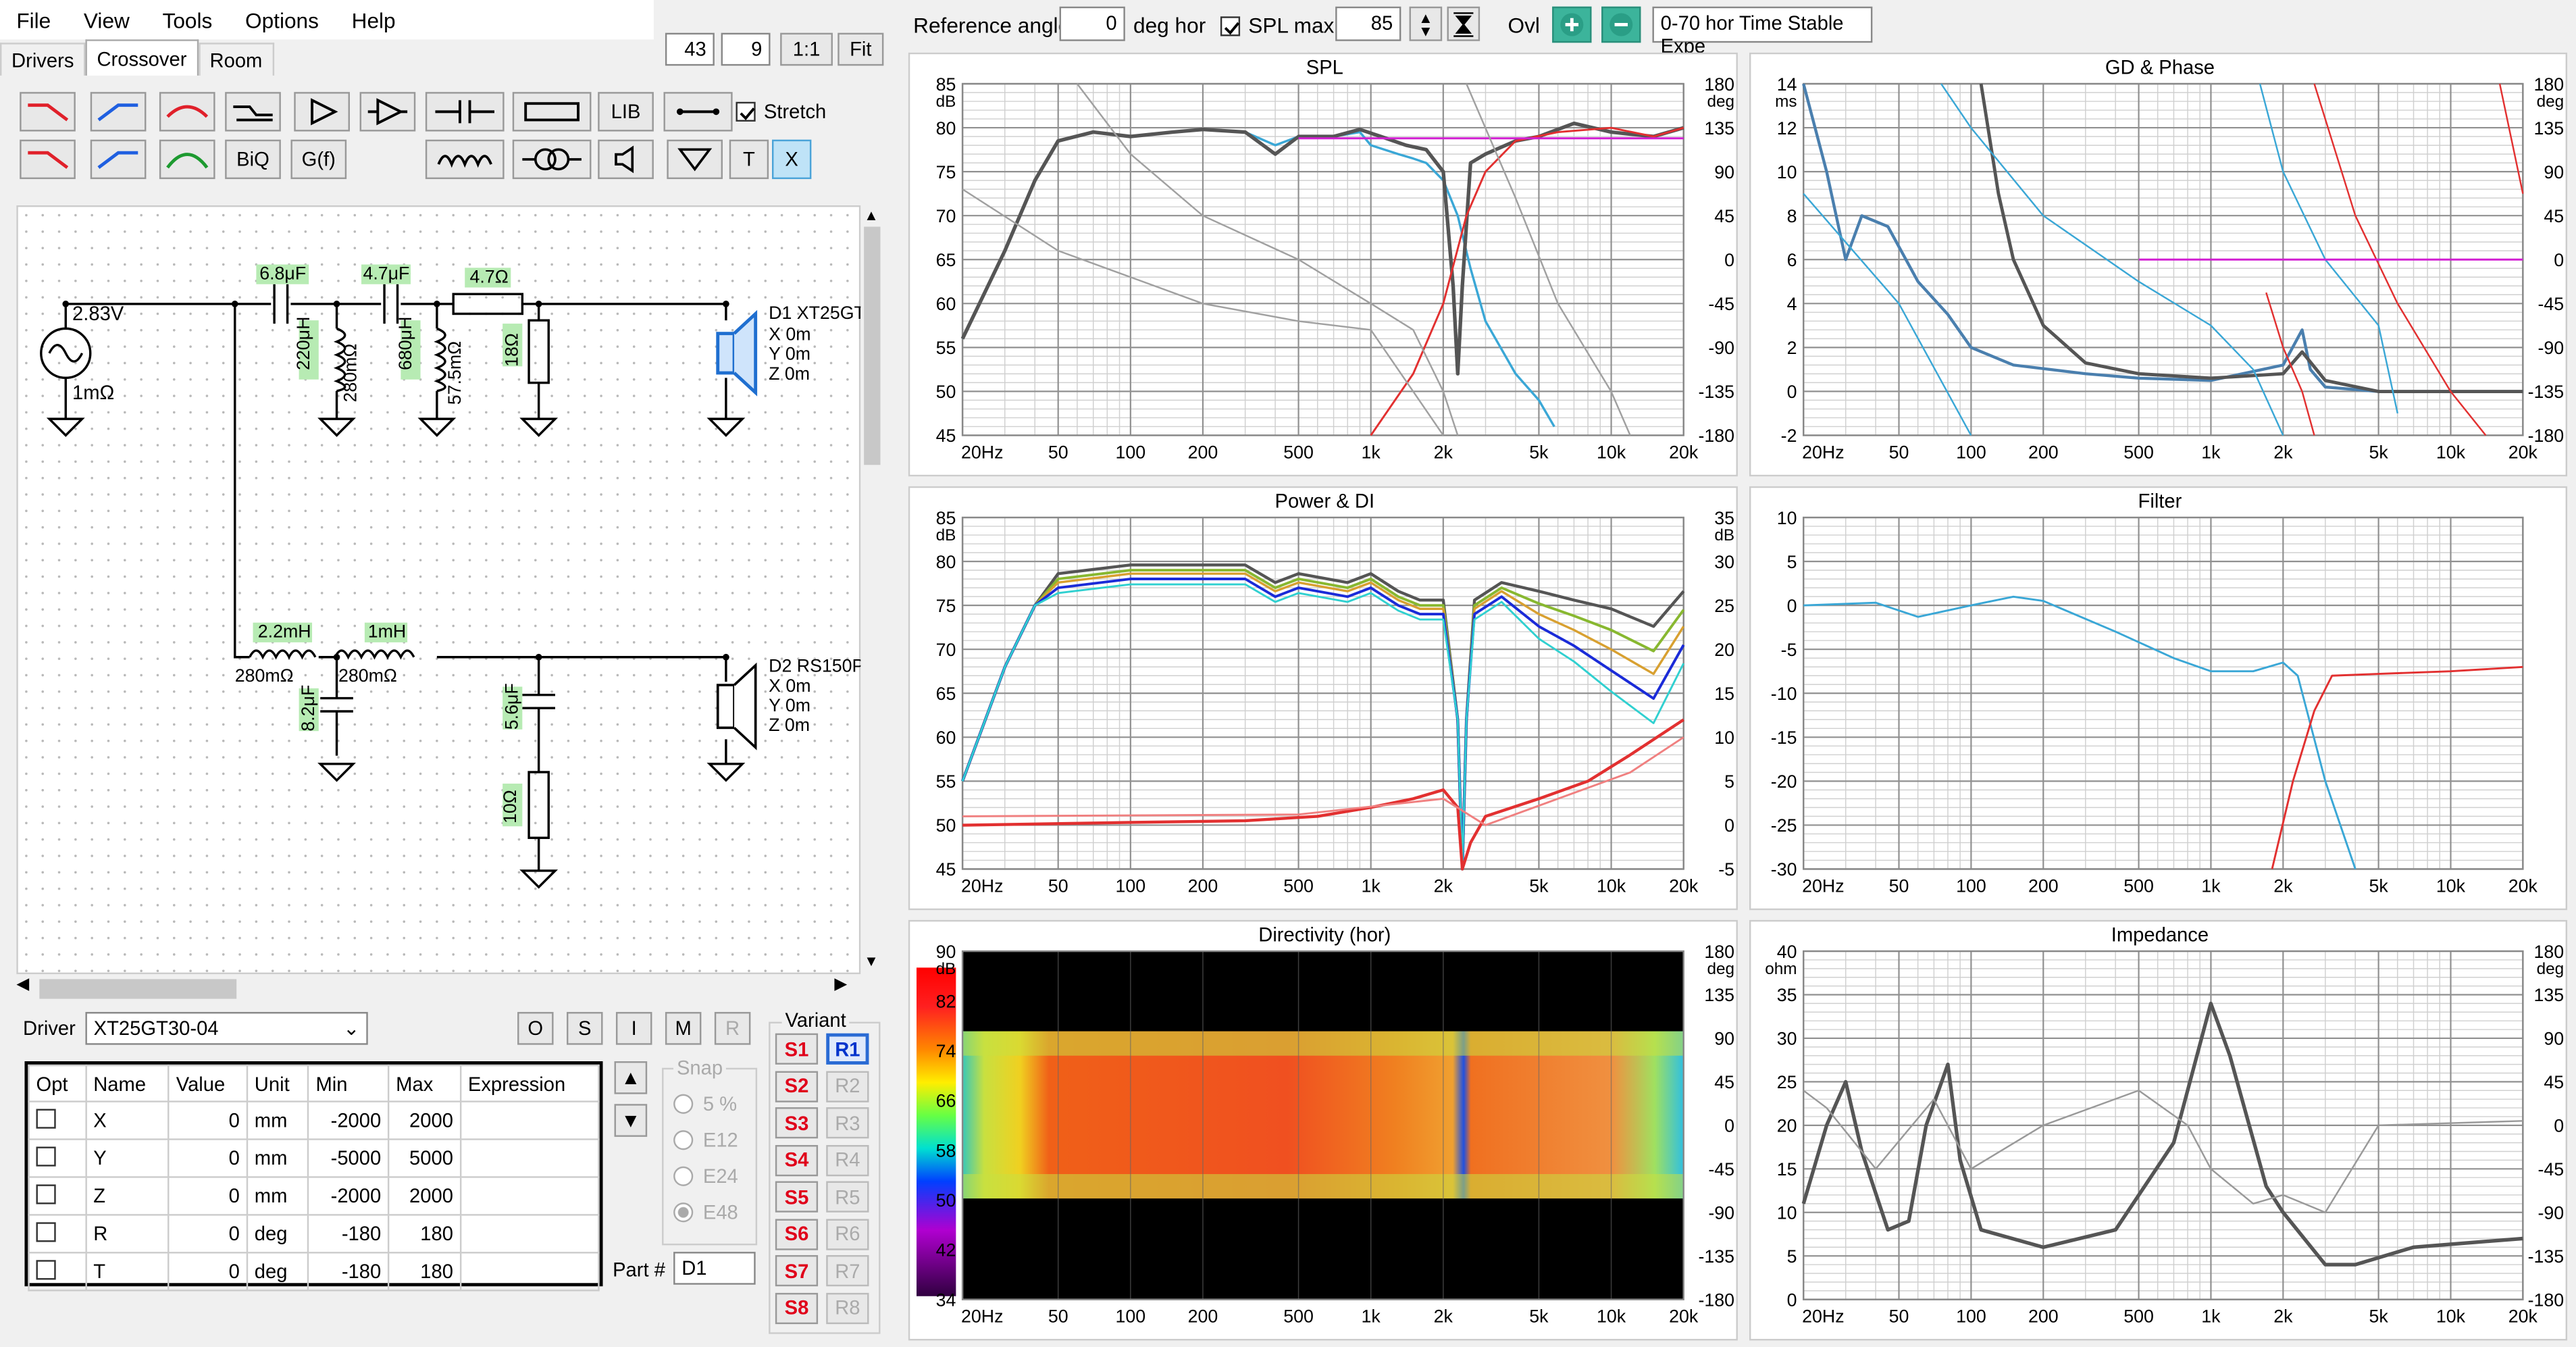 This screenshot has height=1347, width=2576. I want to click on driver-o-button: O, so click(535, 1028).